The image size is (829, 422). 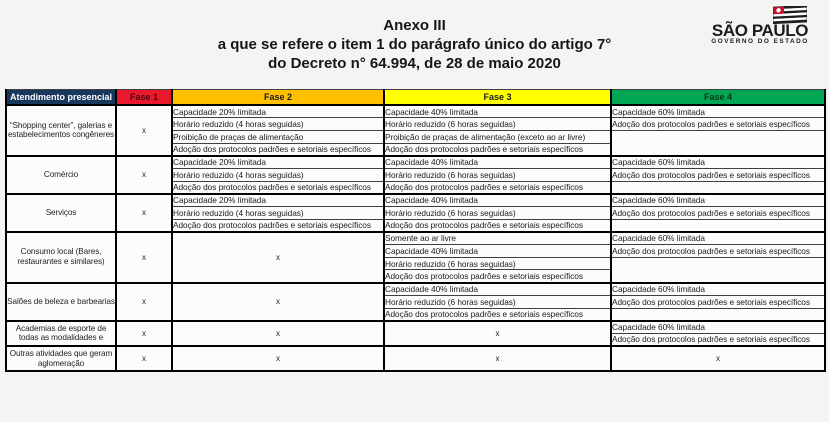 I want to click on fase4-mark-cell: x, so click(x=718, y=359).